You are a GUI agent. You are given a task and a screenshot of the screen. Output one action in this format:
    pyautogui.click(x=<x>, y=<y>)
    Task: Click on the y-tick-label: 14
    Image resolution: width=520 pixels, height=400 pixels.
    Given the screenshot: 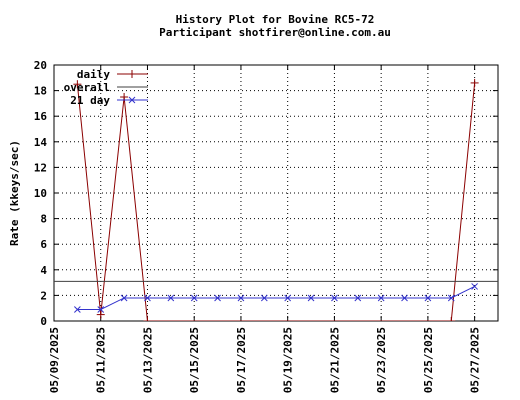 What is the action you would take?
    pyautogui.click(x=41, y=142)
    